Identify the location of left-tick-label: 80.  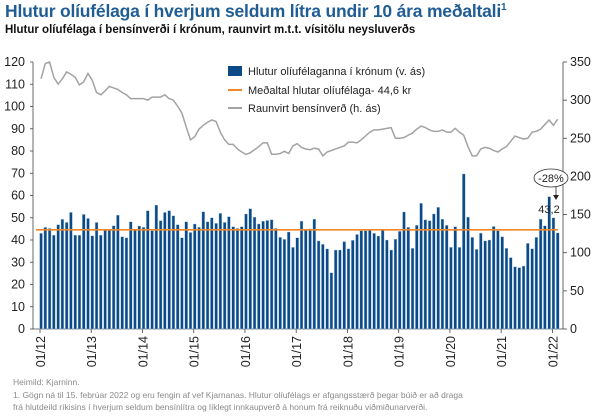
(18, 151).